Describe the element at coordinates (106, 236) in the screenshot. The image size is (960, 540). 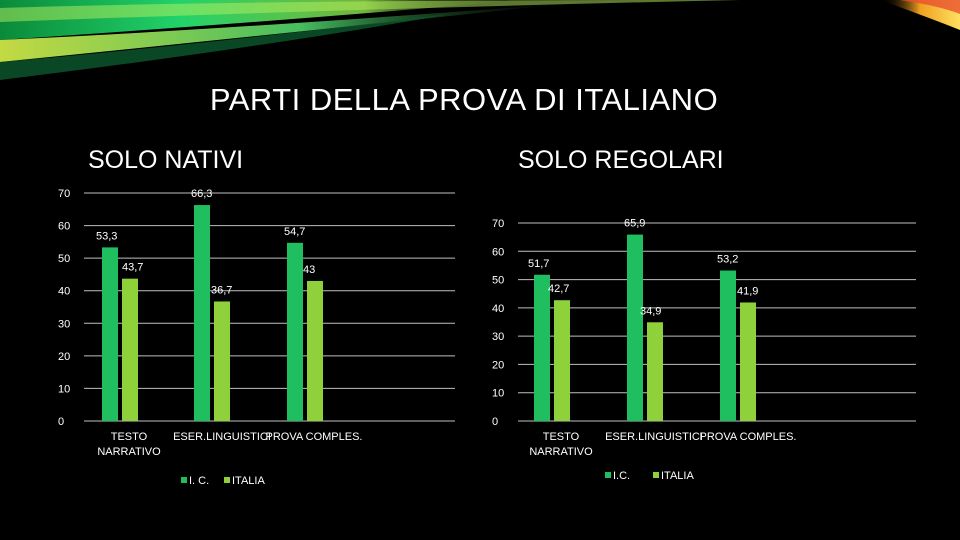
I see `data-label: 53,3` at that location.